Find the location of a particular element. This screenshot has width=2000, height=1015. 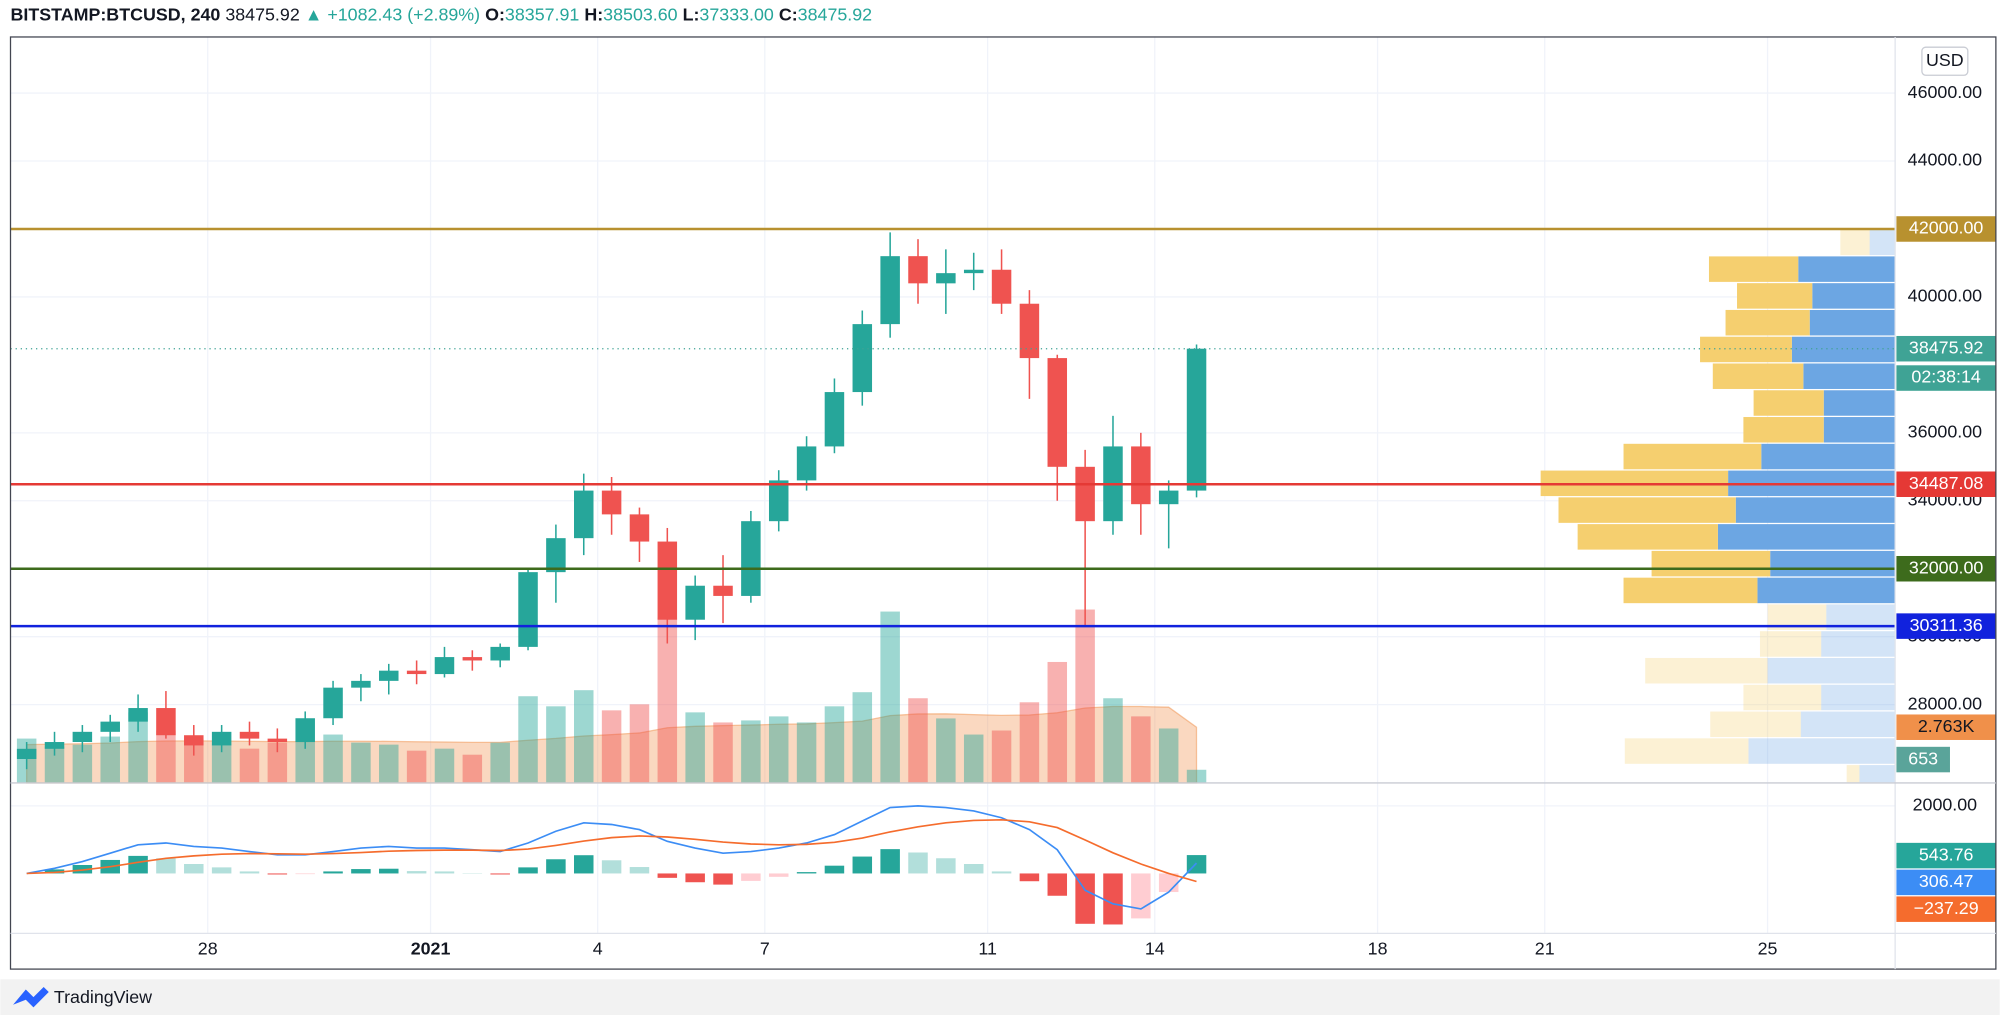

macd-signal is located at coordinates (611, 850).